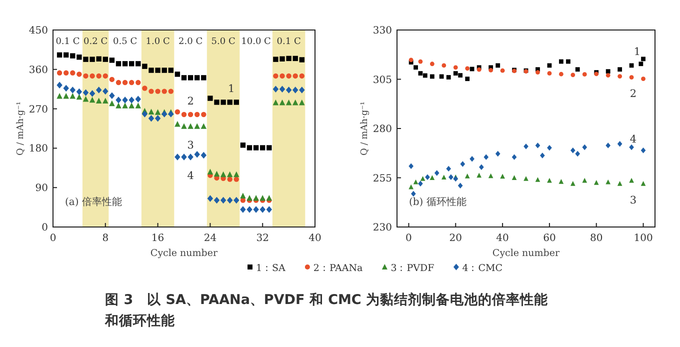  Describe the element at coordinates (41, 188) in the screenshot. I see `y-tick-label: 90` at that location.